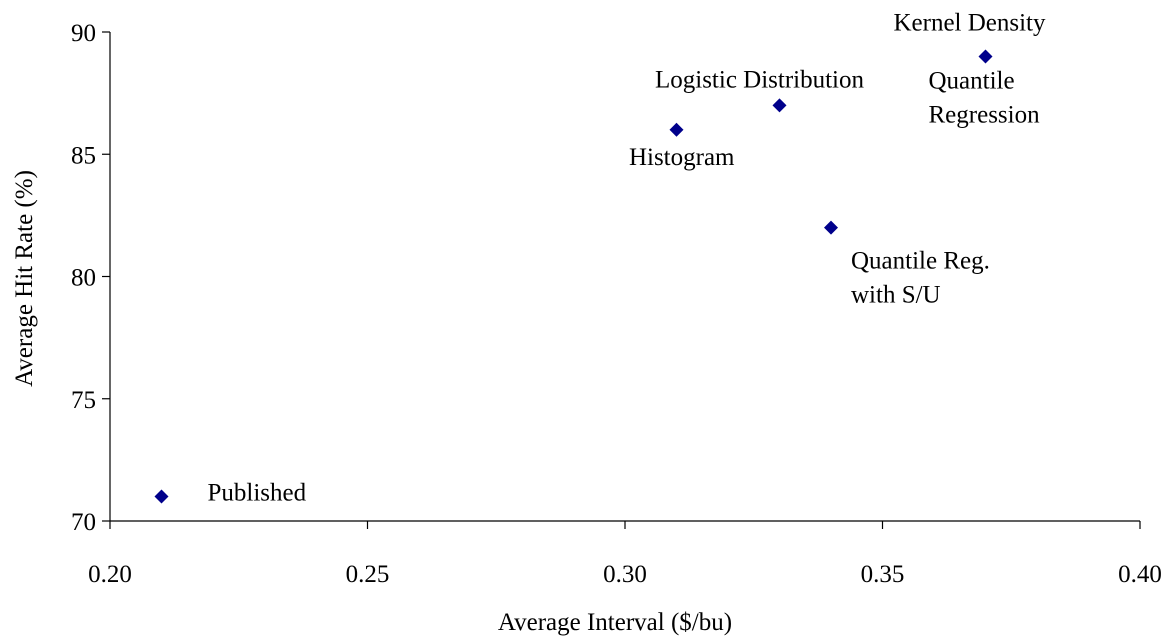 Image resolution: width=1175 pixels, height=639 pixels. I want to click on data-point-label-line: Published, so click(257, 493).